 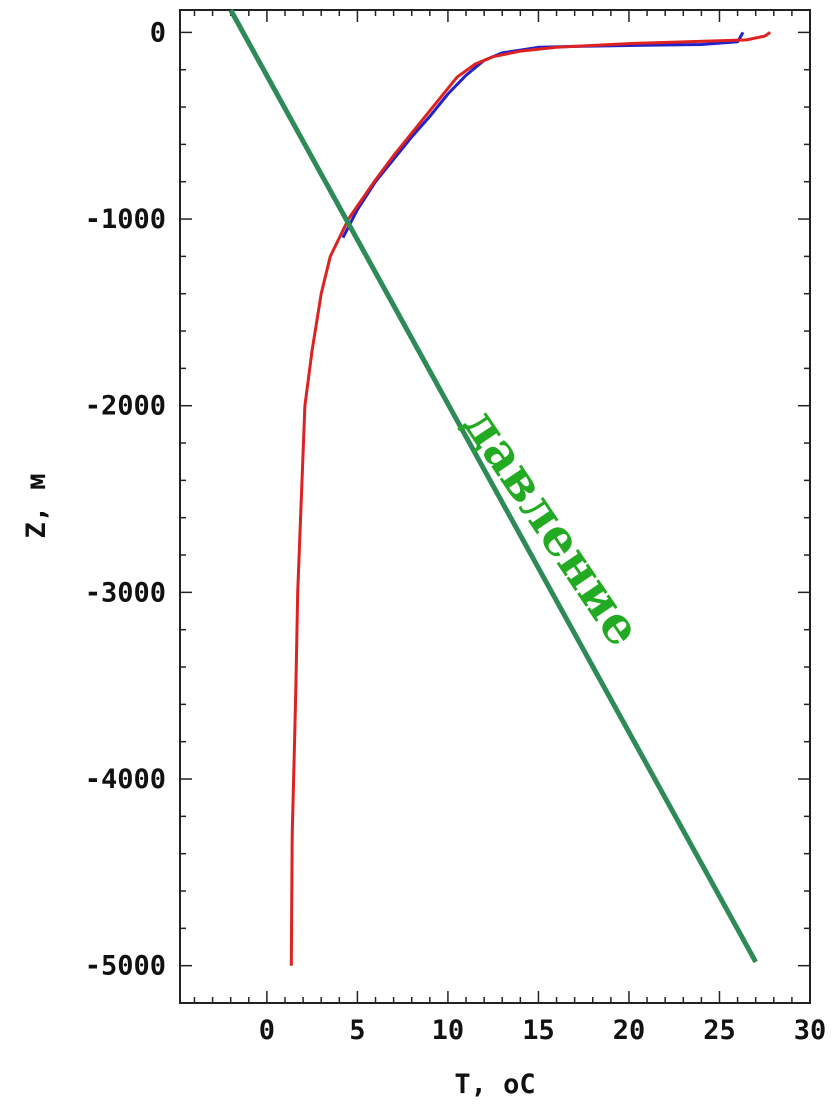 What do you see at coordinates (125, 779) in the screenshot?
I see `y-tick-label: -4000` at bounding box center [125, 779].